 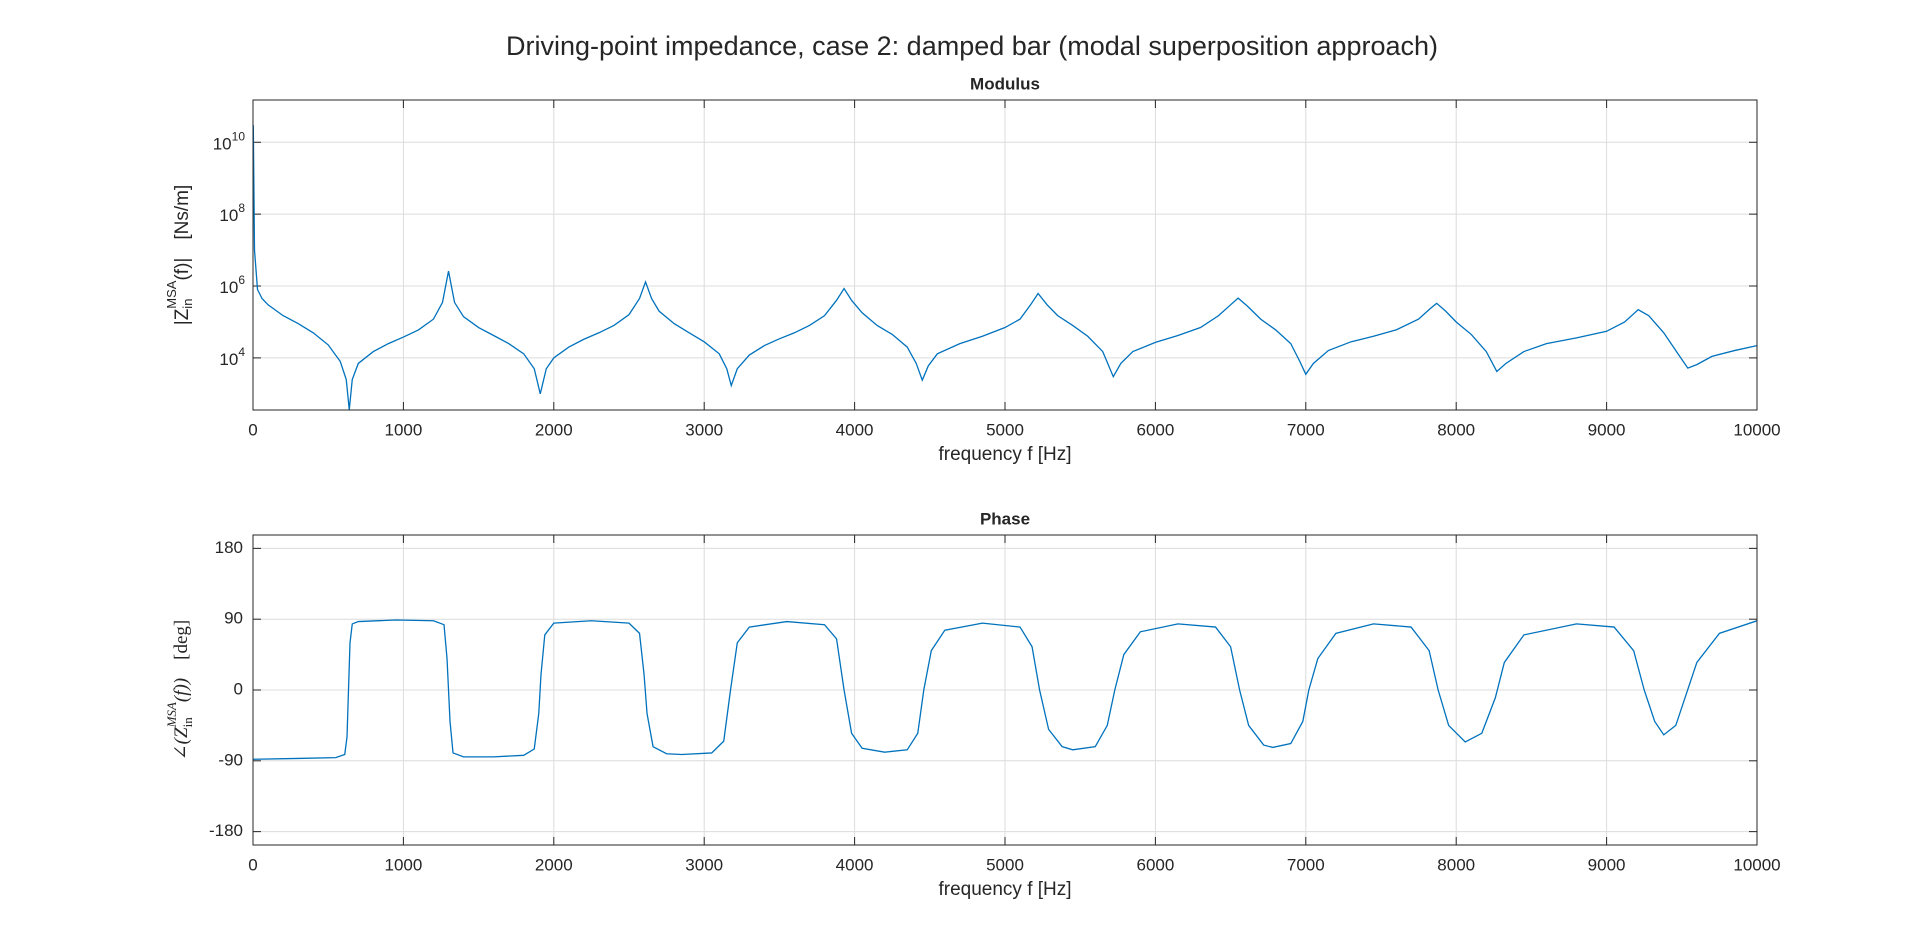 I want to click on y-tick-label: 106, so click(x=232, y=285).